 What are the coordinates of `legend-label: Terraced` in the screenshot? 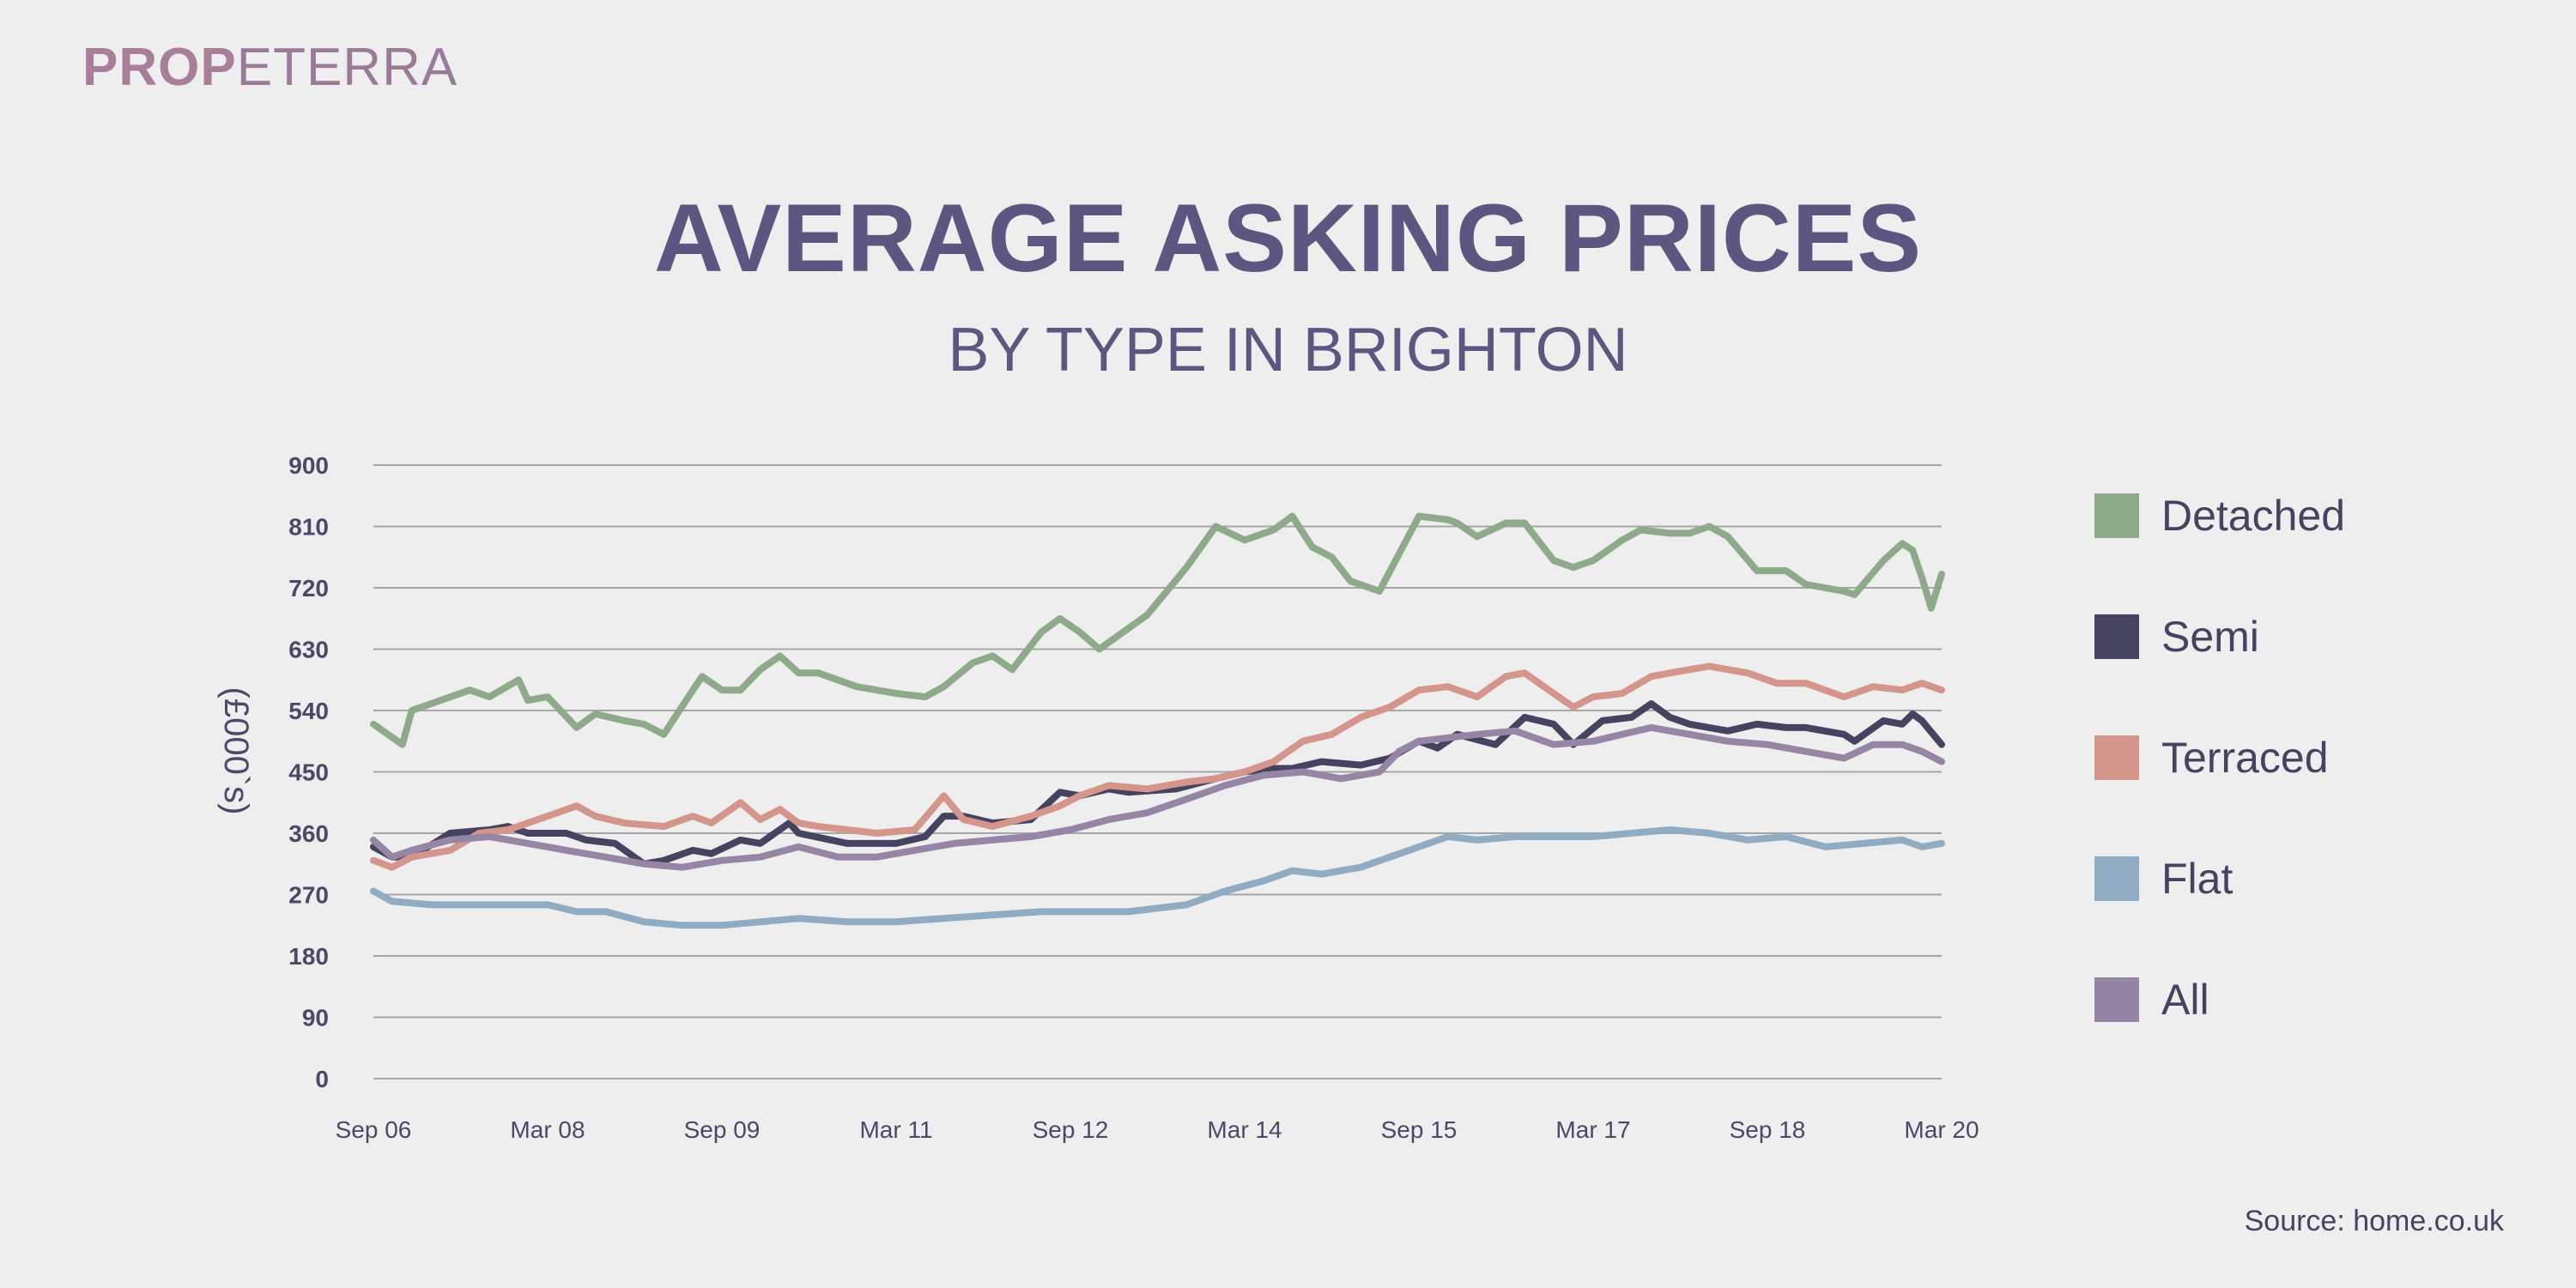 It's located at (2245, 757).